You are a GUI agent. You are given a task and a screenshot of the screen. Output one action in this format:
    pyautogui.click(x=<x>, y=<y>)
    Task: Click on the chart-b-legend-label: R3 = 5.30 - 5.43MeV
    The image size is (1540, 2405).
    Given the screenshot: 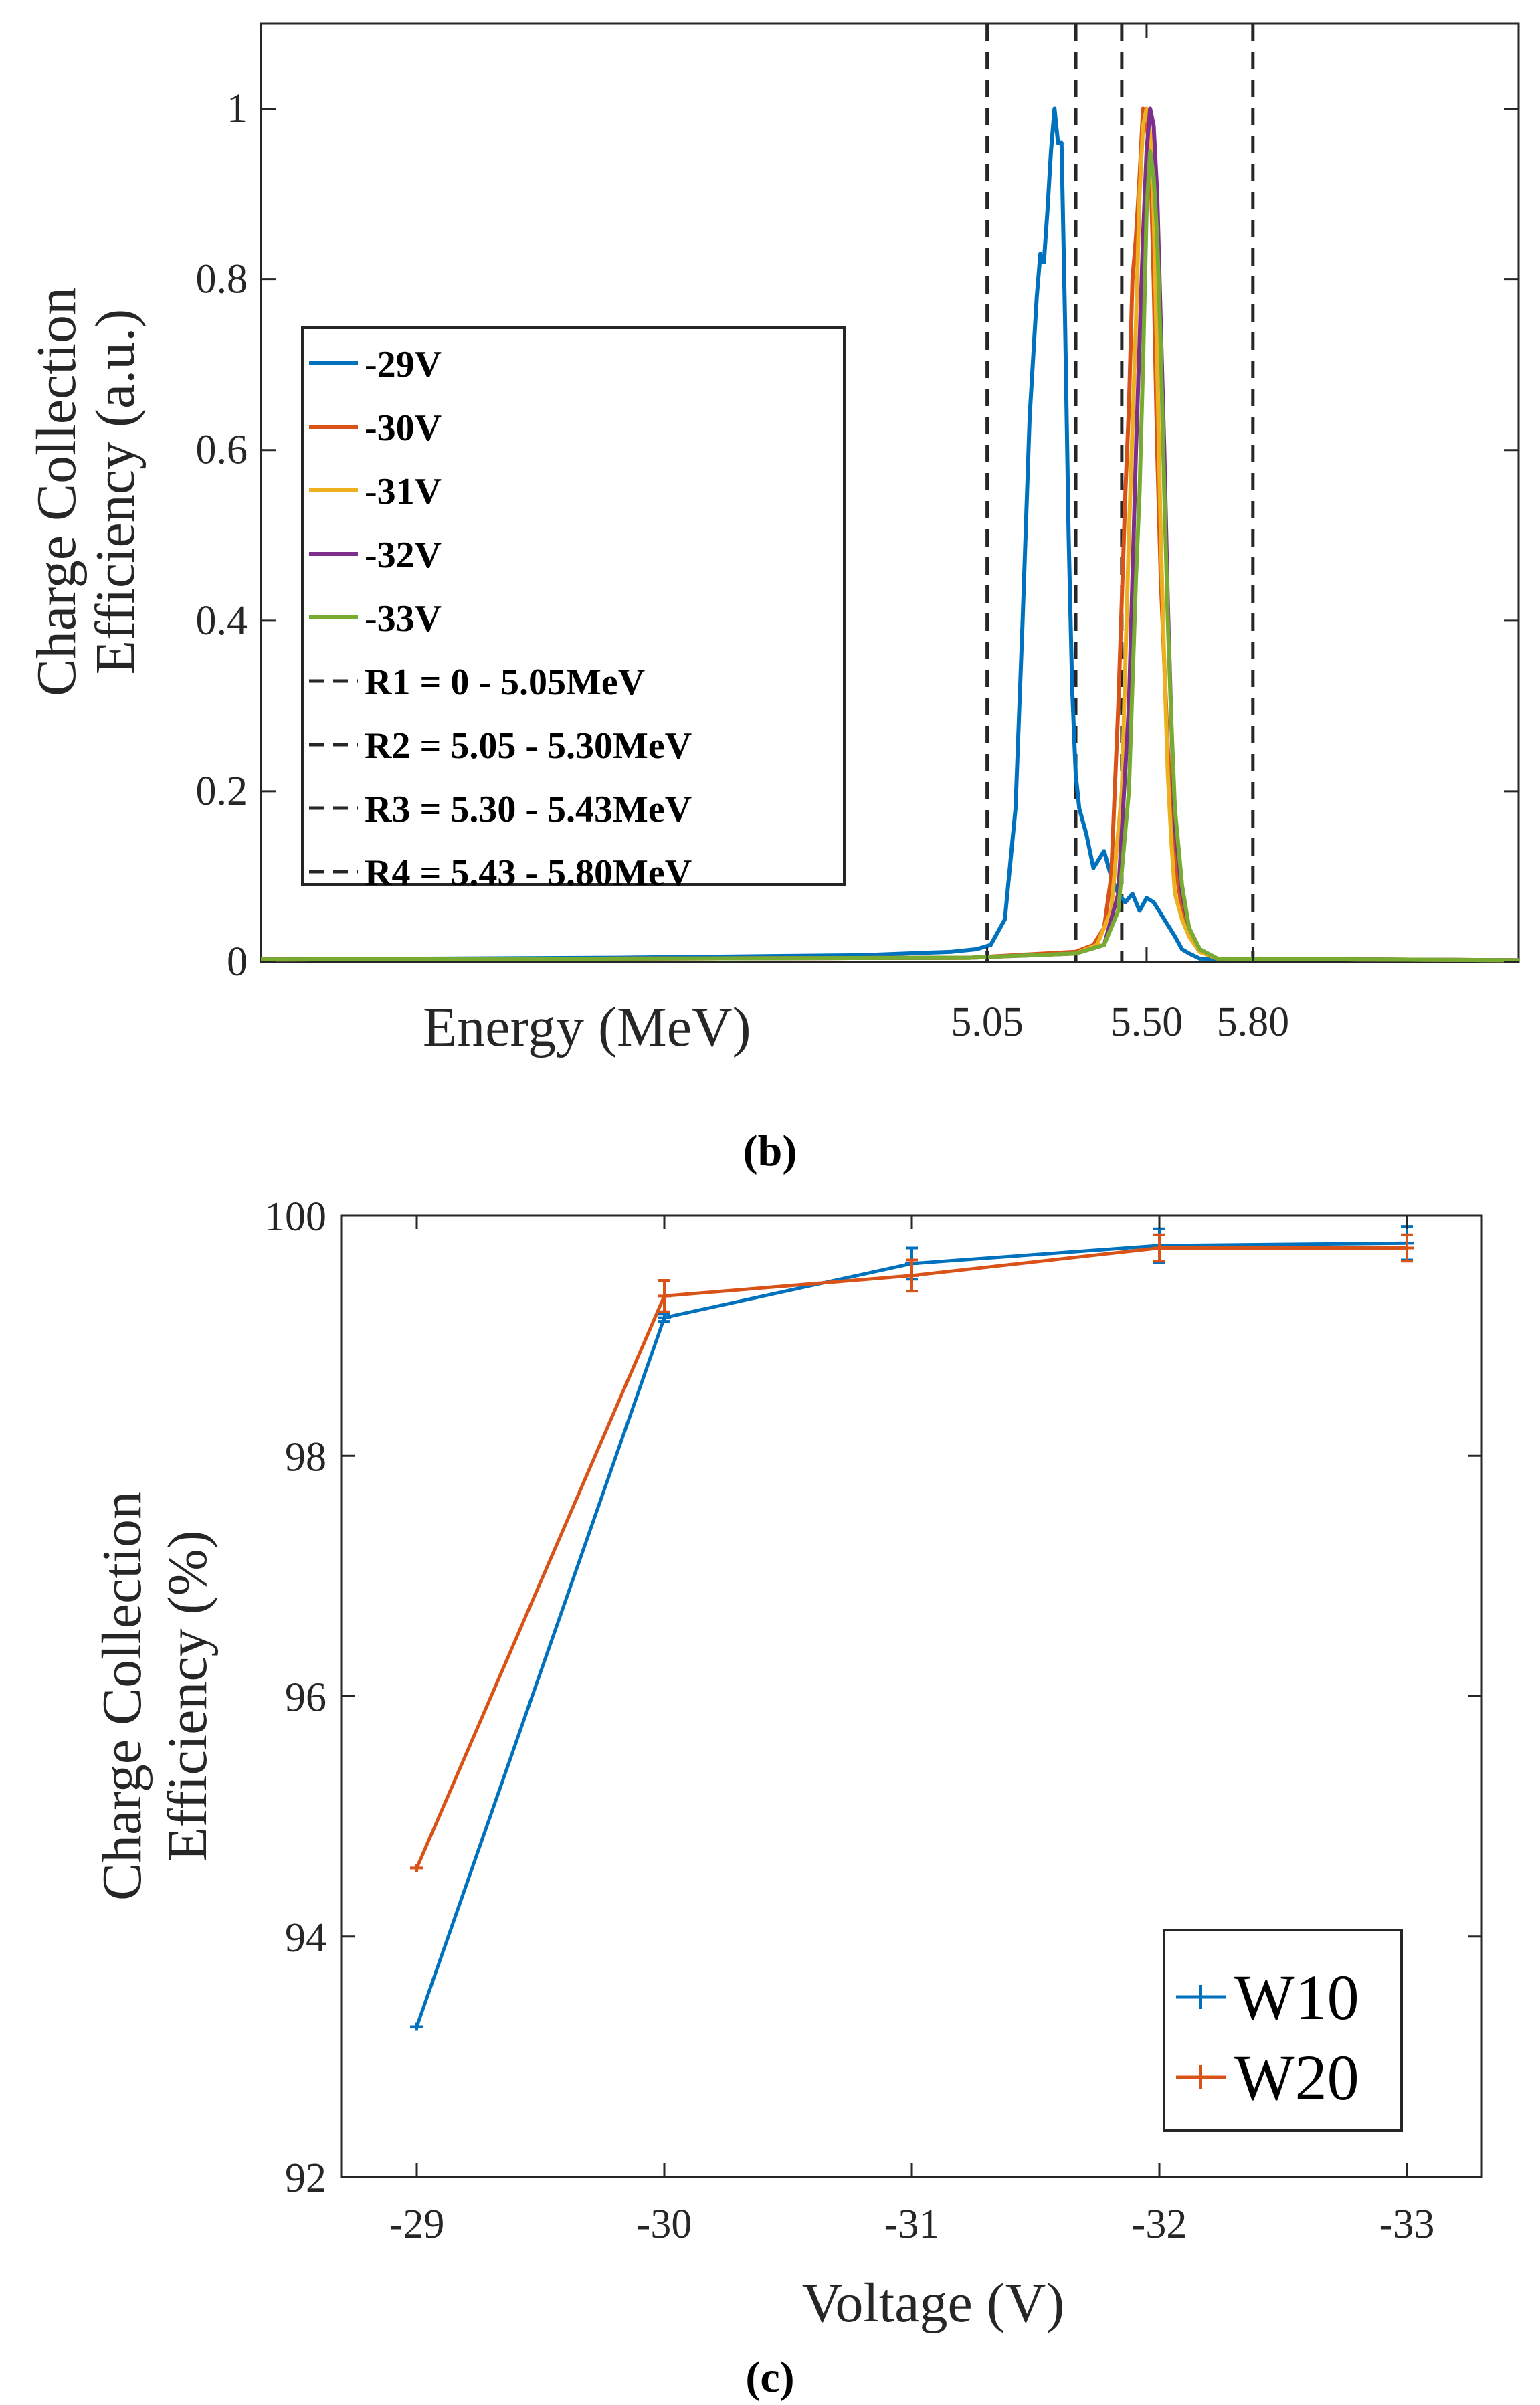 What is the action you would take?
    pyautogui.click(x=528, y=809)
    